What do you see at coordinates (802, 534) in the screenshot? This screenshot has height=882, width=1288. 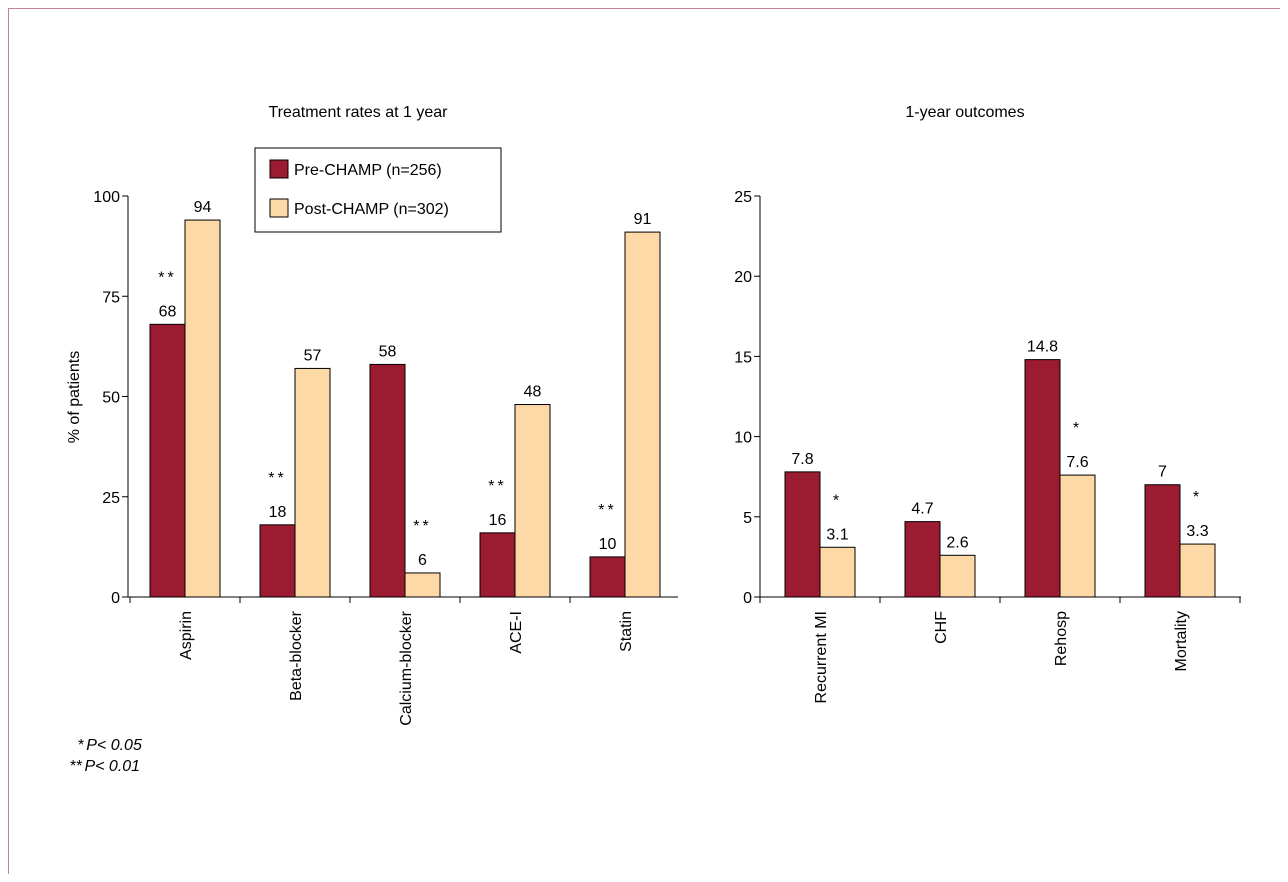 I see `bar-pre-champ-recurrent-mi` at bounding box center [802, 534].